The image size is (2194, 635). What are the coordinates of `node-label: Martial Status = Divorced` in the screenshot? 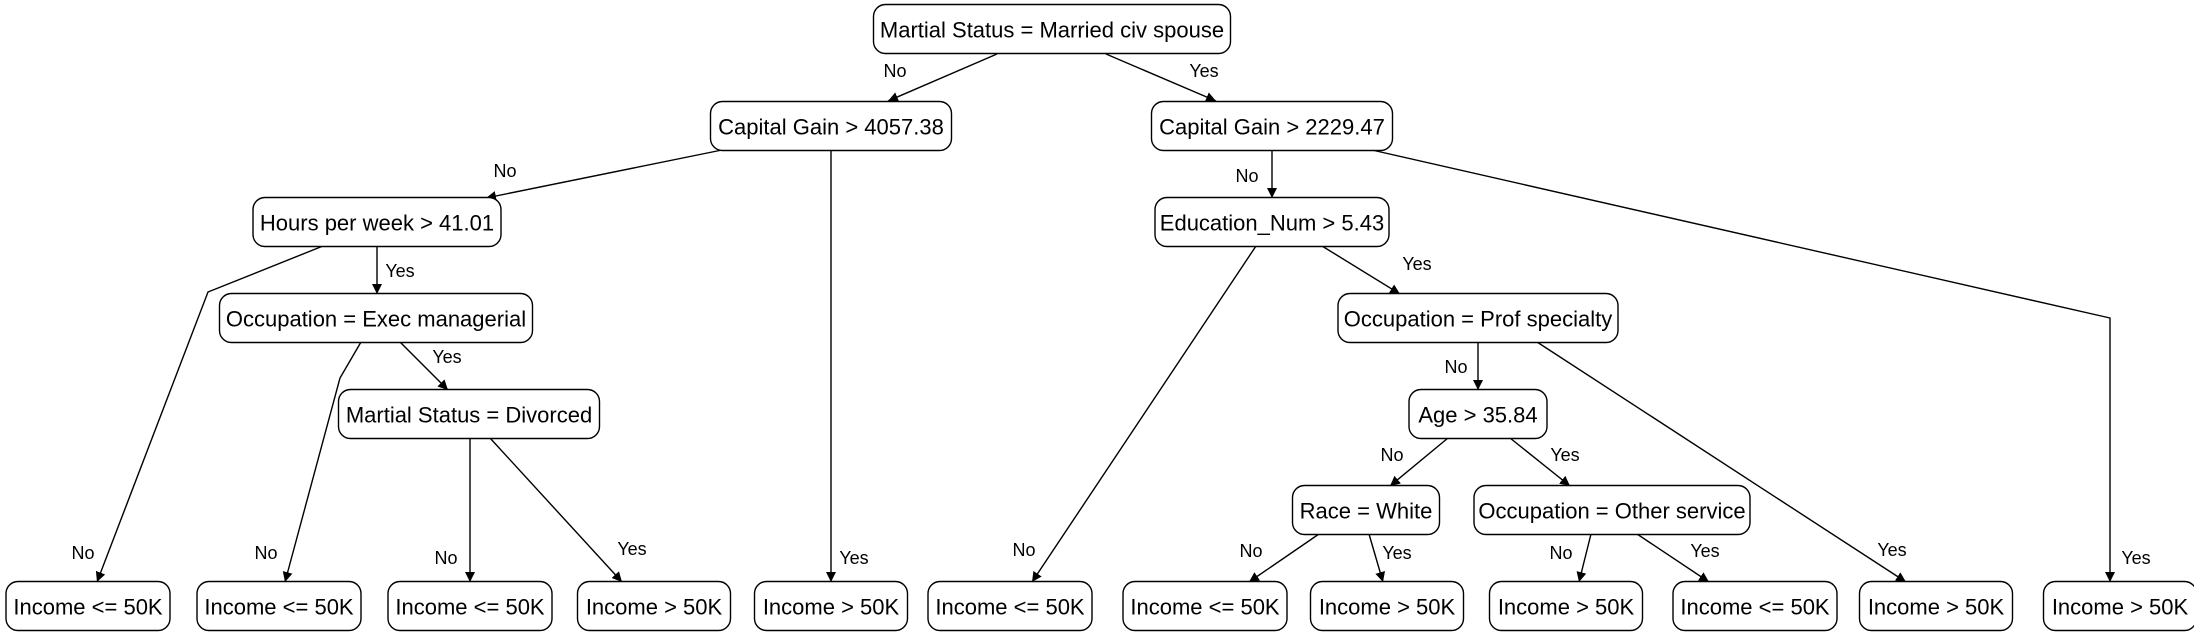 It's located at (469, 415).